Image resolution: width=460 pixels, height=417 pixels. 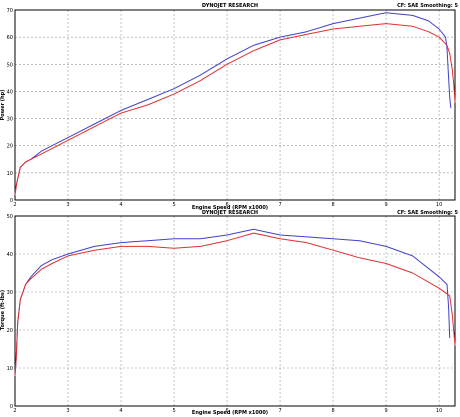 I want to click on power-x-tick-10: 10, so click(x=439, y=205).